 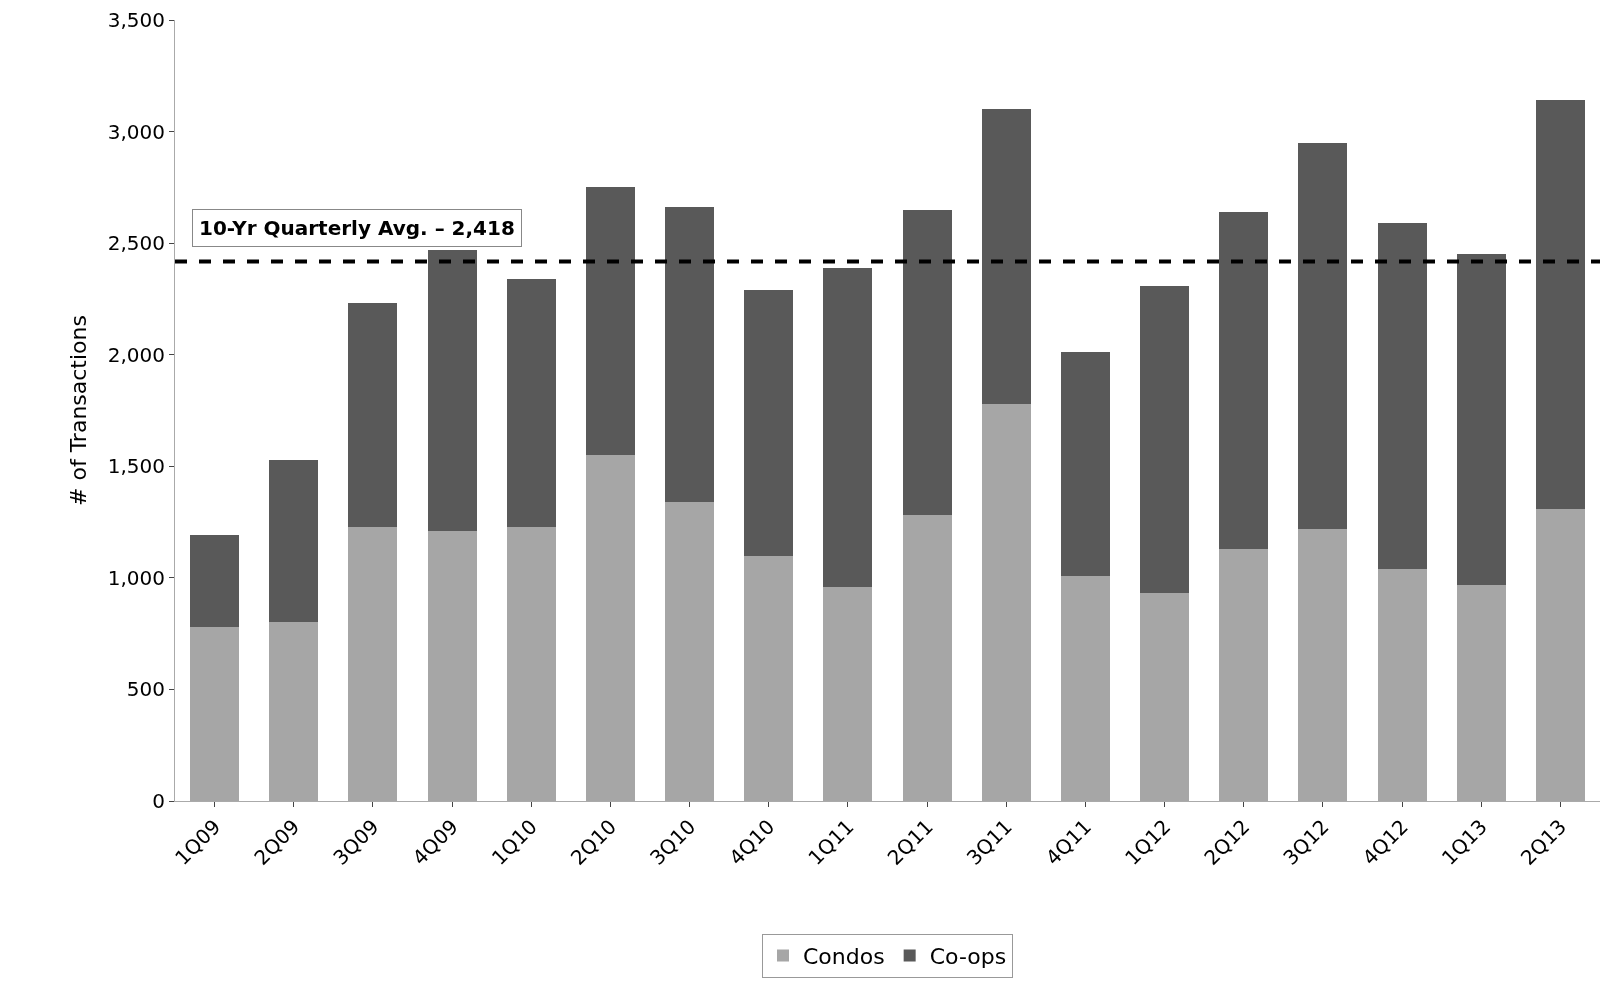 What do you see at coordinates (136, 577) in the screenshot?
I see `y-tick-label: 1,000` at bounding box center [136, 577].